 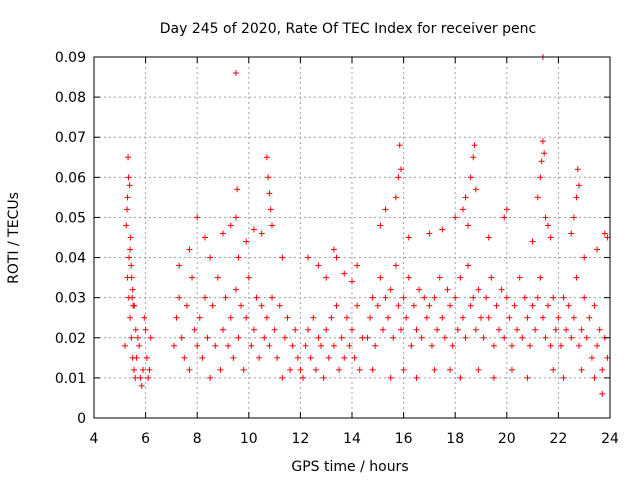 I want to click on y-tick-label: 0.09, so click(x=70, y=58).